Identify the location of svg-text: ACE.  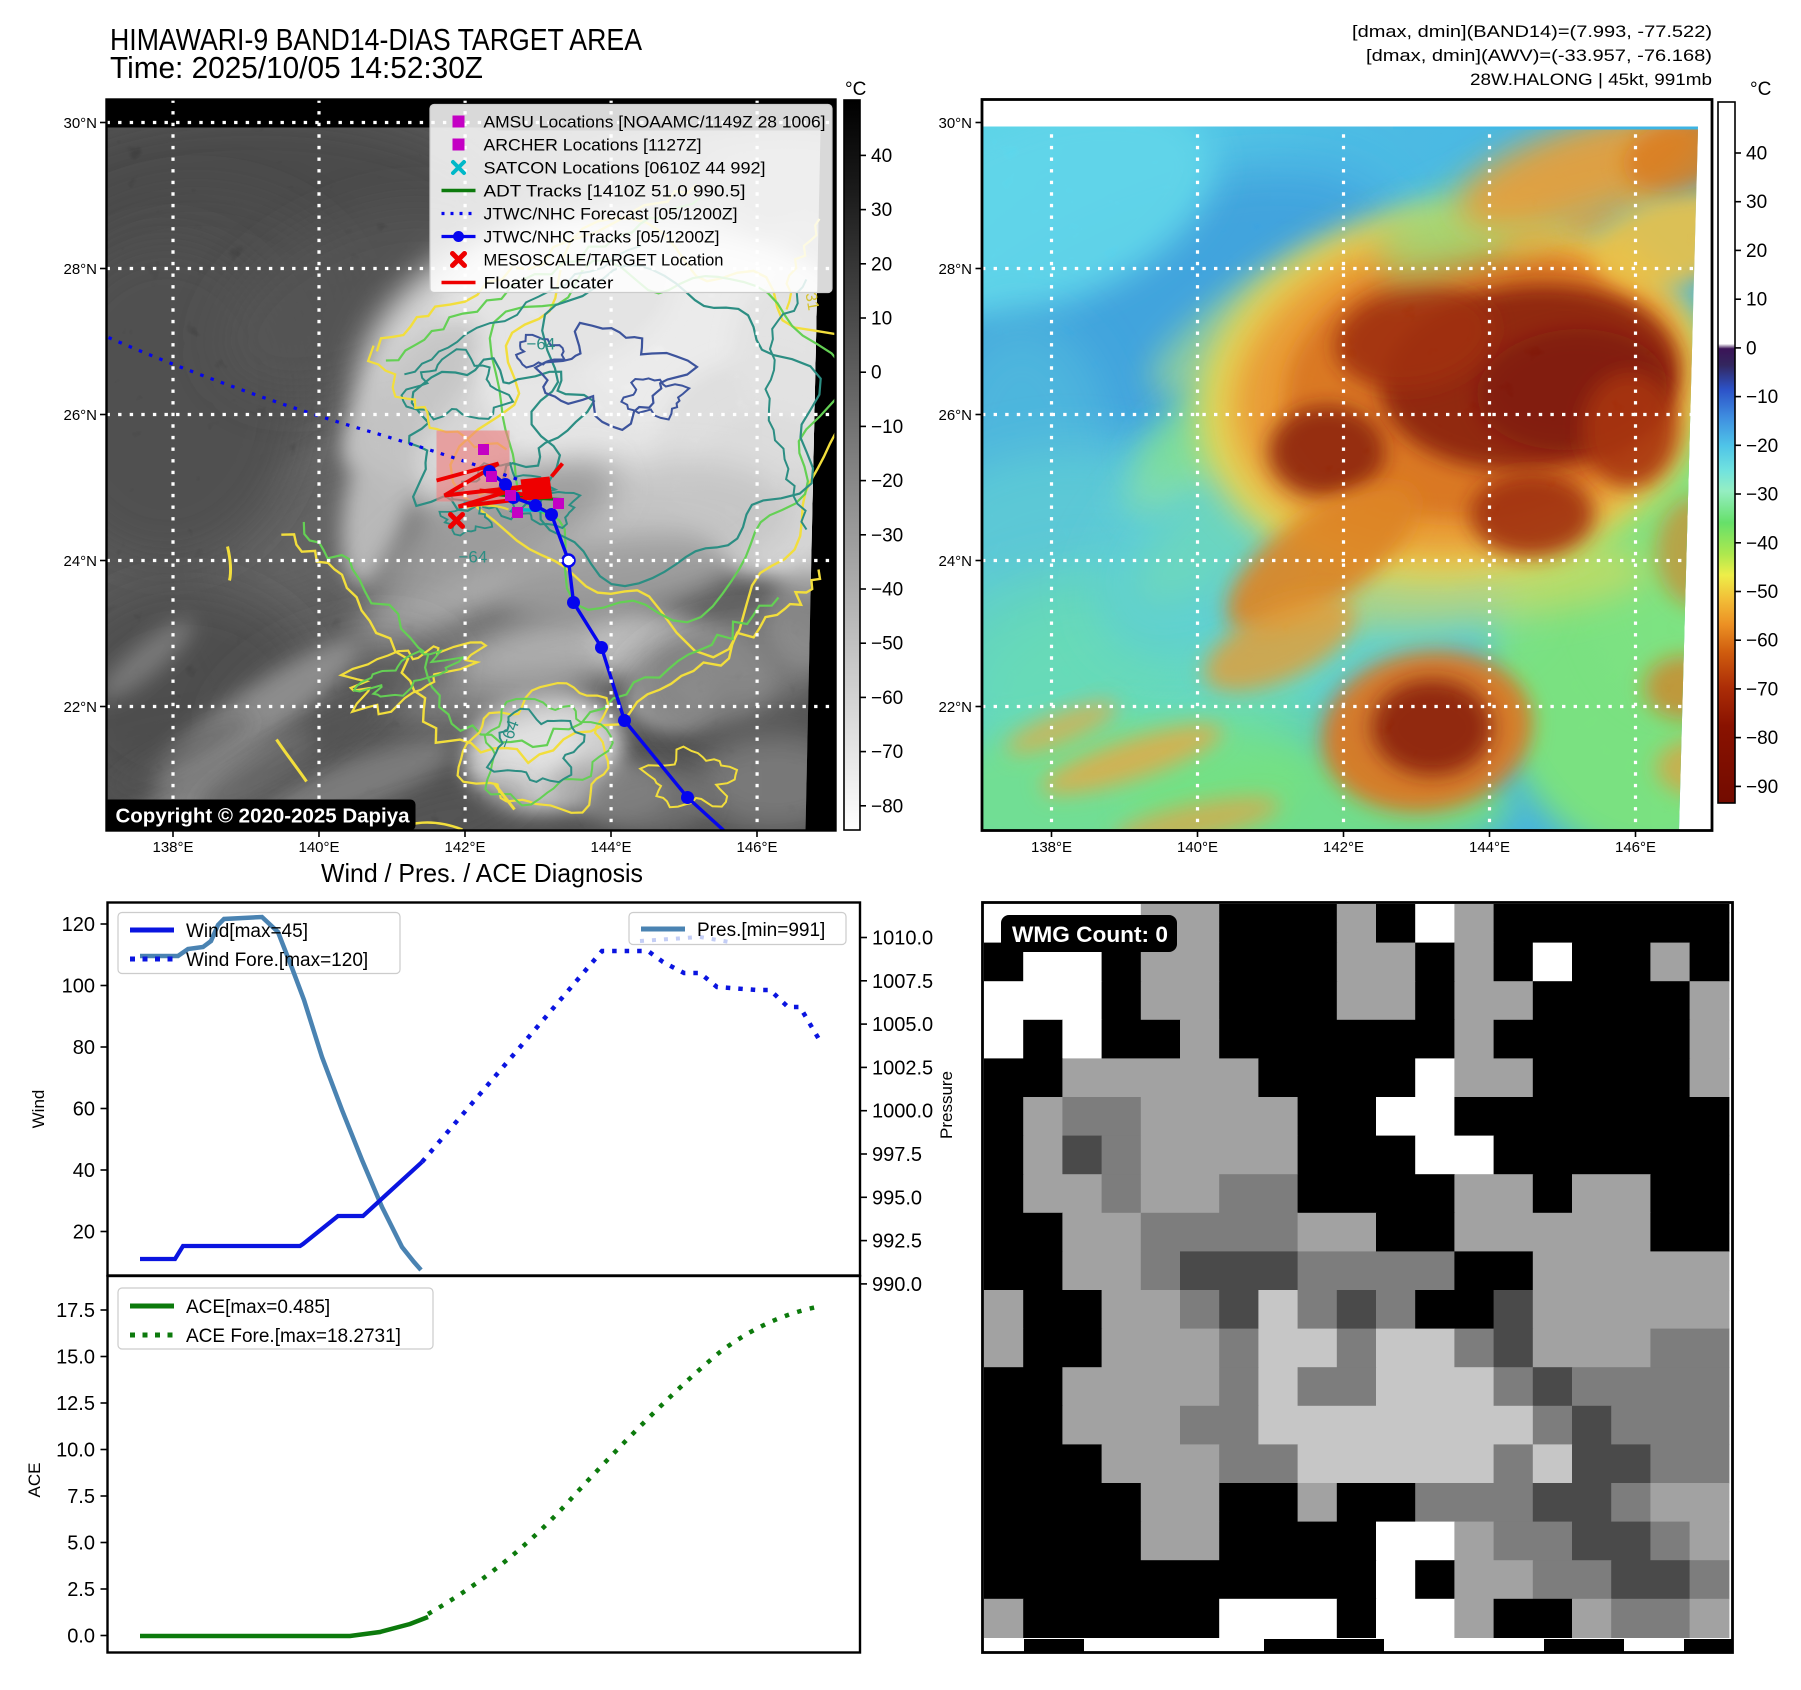
(34, 1480).